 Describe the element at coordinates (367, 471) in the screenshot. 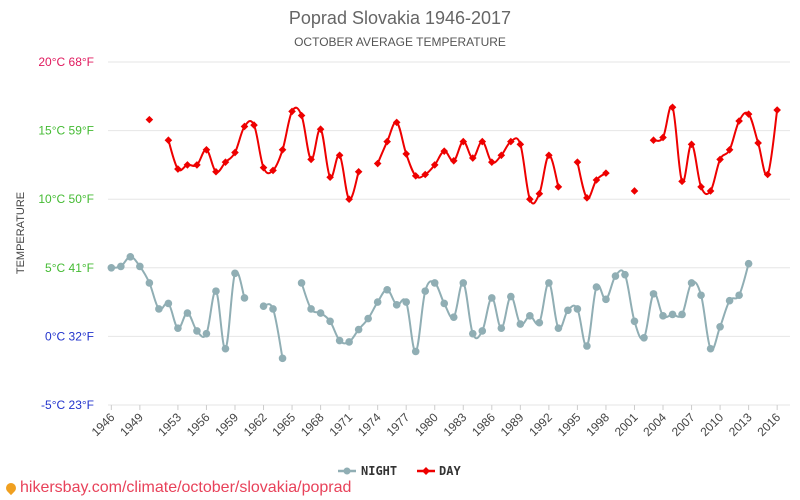

I see `legend-item-night: NIGHT` at that location.